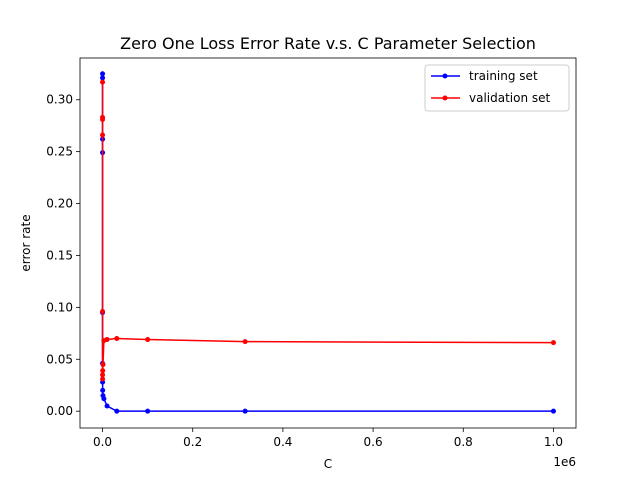  I want to click on y-tick-label: 0.25, so click(59, 152).